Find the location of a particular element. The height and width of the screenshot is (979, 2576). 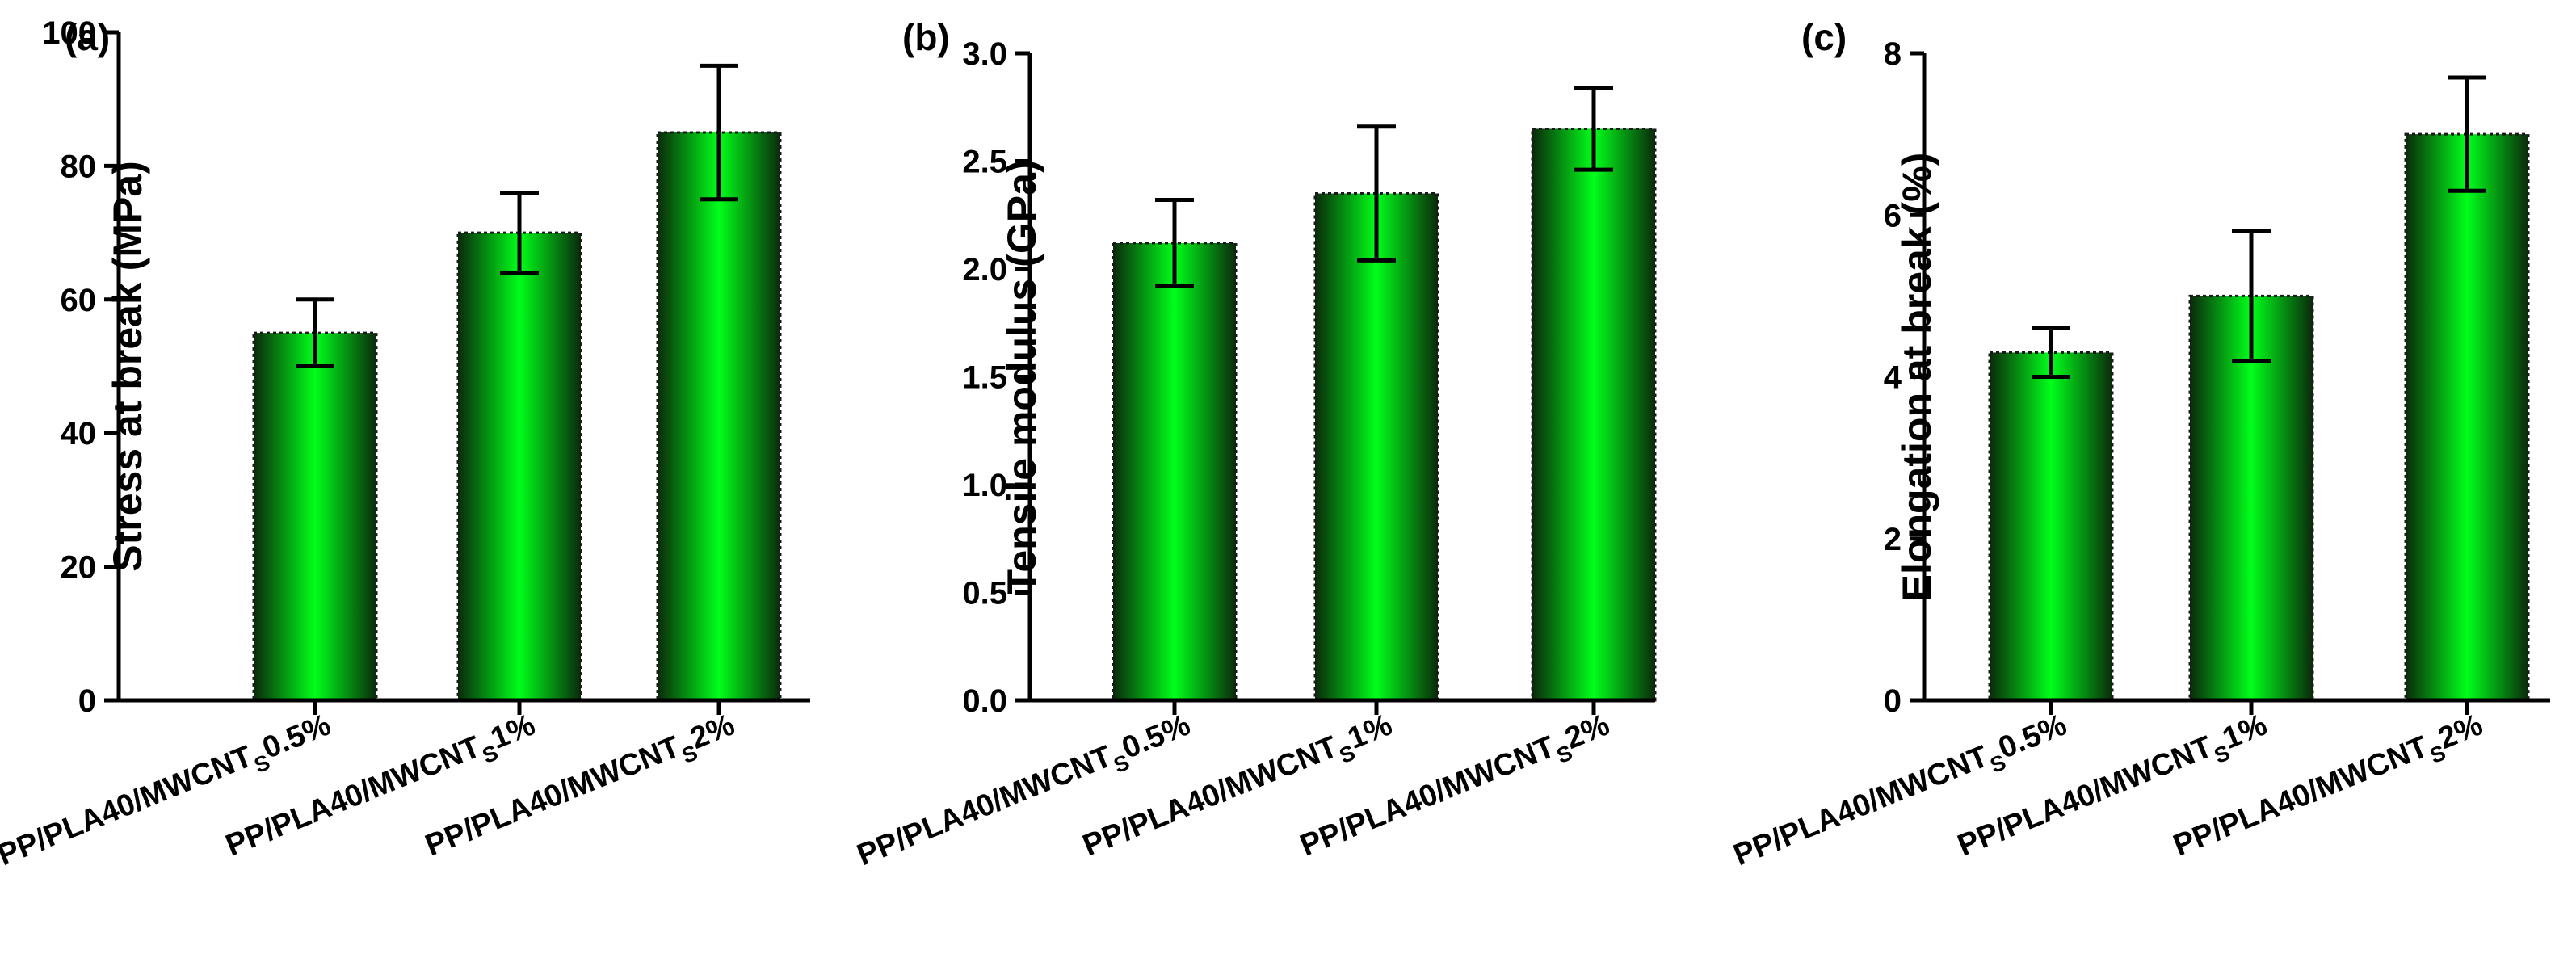

y-tick-label: 2.5 is located at coordinates (984, 162).